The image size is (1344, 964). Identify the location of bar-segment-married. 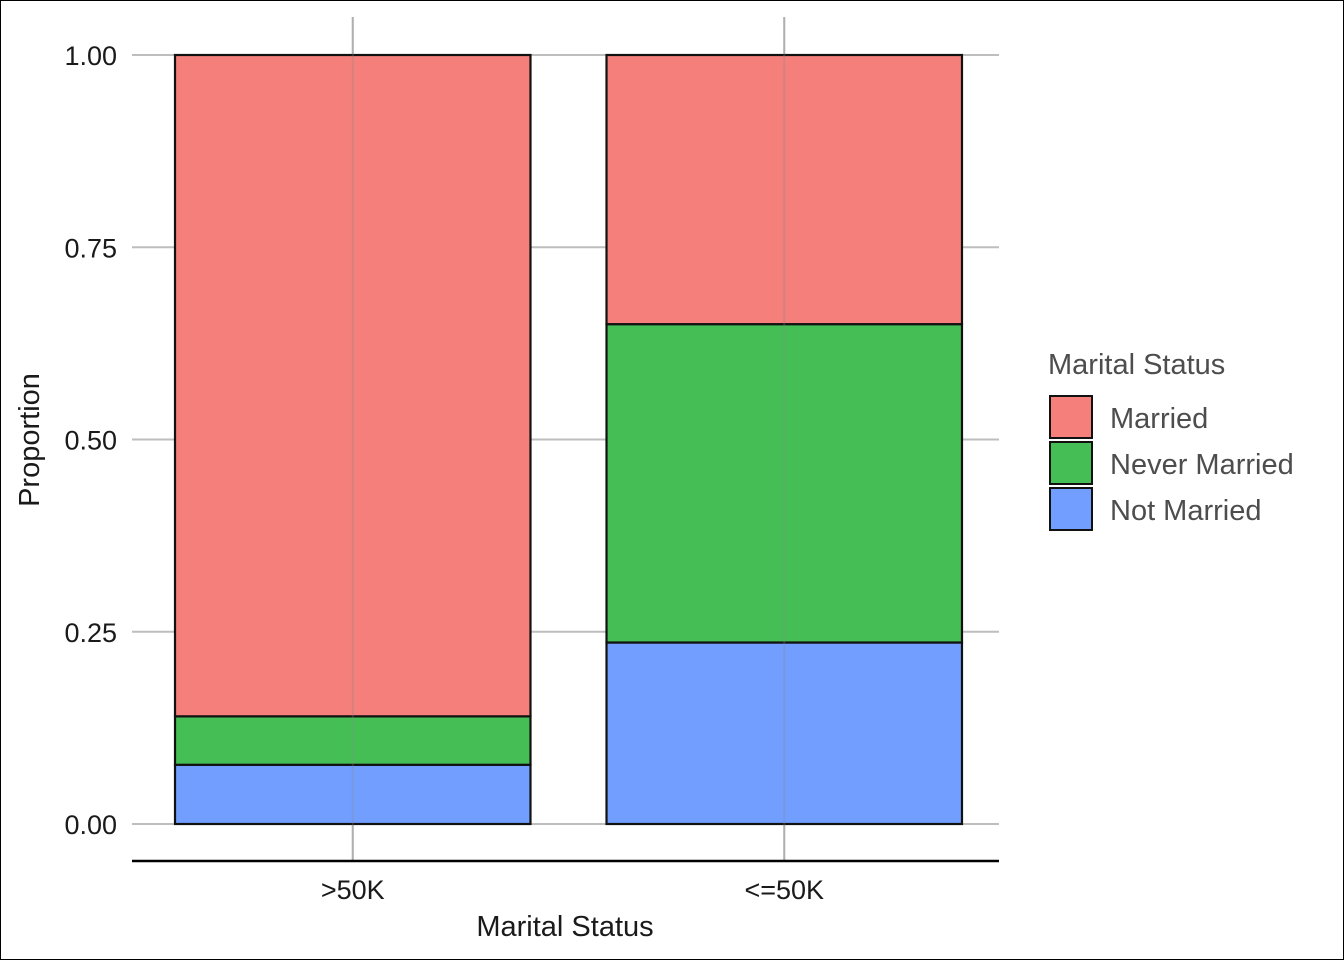
(784, 189).